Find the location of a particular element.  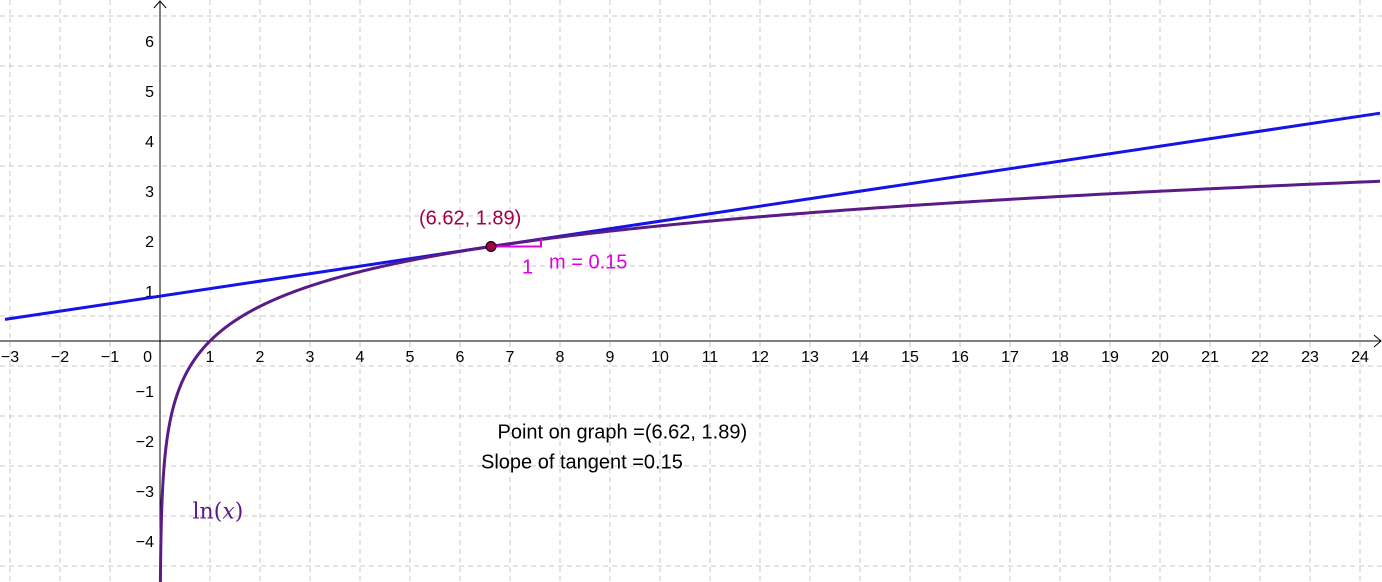

slope-run-label: 1 is located at coordinates (527, 268).